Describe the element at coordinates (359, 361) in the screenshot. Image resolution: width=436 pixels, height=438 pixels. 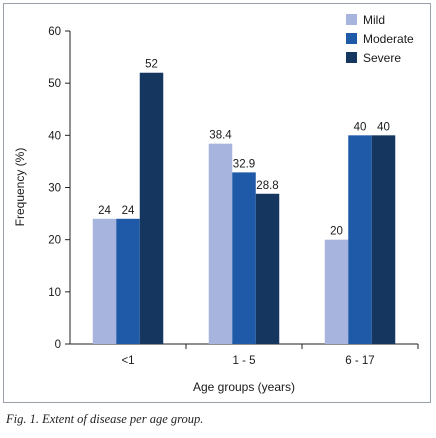
I see `x-tick-label: 6 - 17` at that location.